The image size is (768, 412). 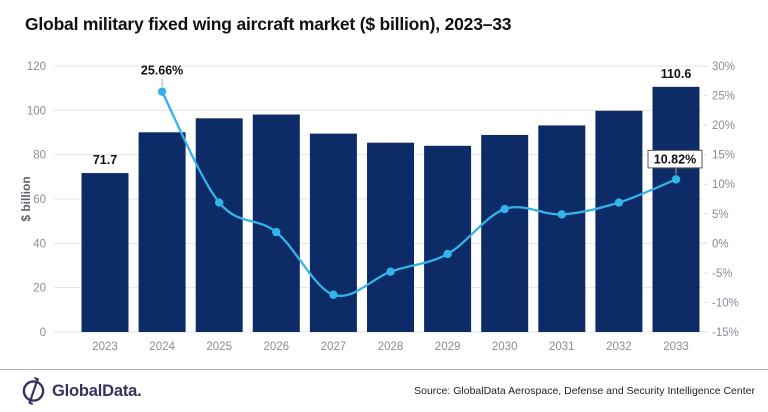 I want to click on left-axis-tick-label: 80, so click(x=39, y=156).